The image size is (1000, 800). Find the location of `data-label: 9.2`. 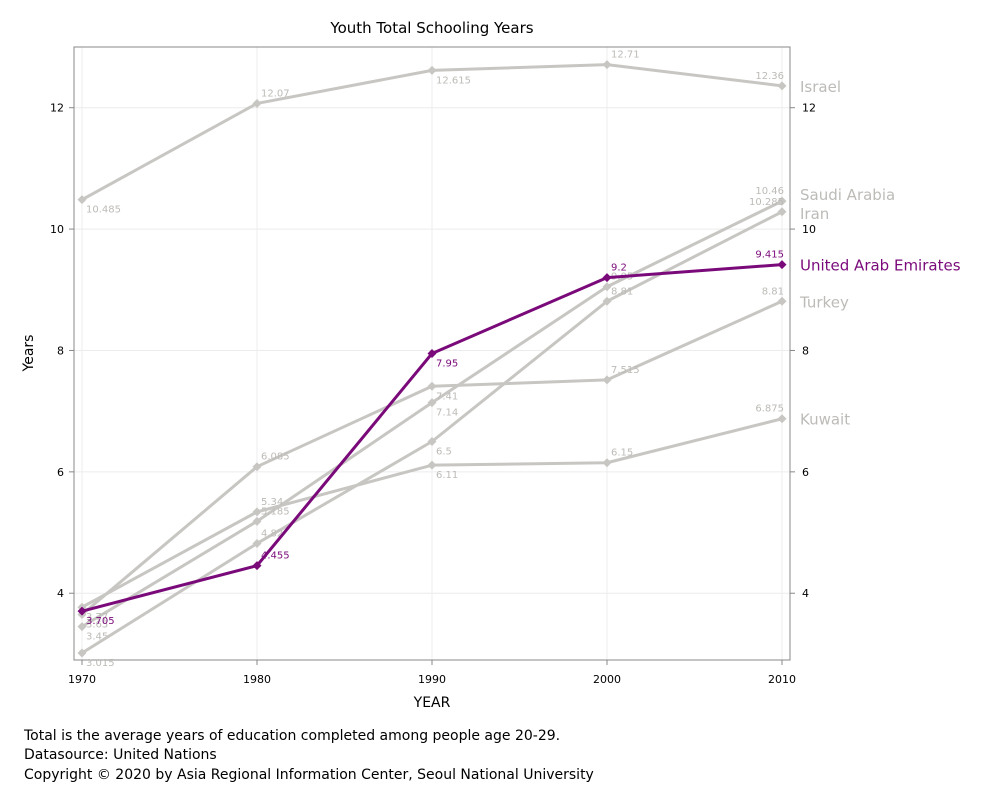

data-label: 9.2 is located at coordinates (619, 268).